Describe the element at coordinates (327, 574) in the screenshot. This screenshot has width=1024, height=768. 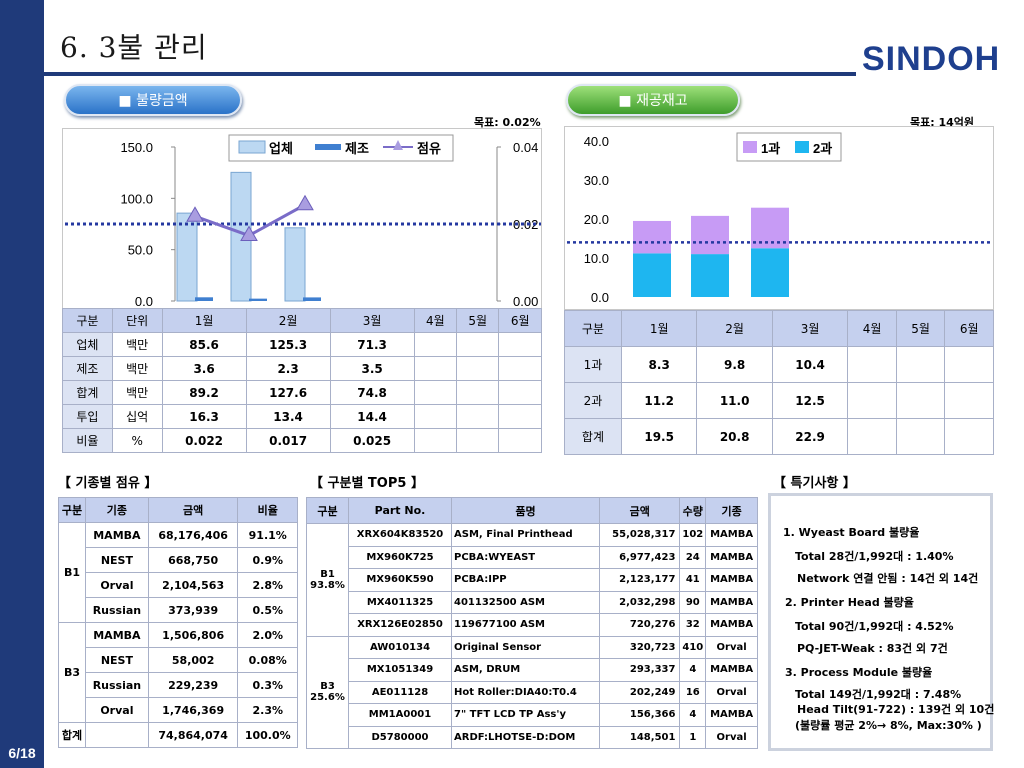
I see `group-name: B1` at that location.